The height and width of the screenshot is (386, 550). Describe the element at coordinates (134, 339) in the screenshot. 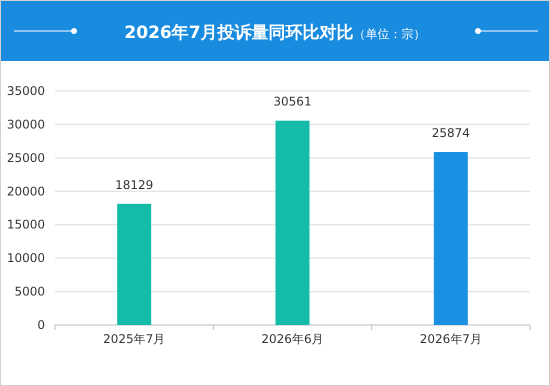

I see `x-tick-label: 2025年7月` at that location.